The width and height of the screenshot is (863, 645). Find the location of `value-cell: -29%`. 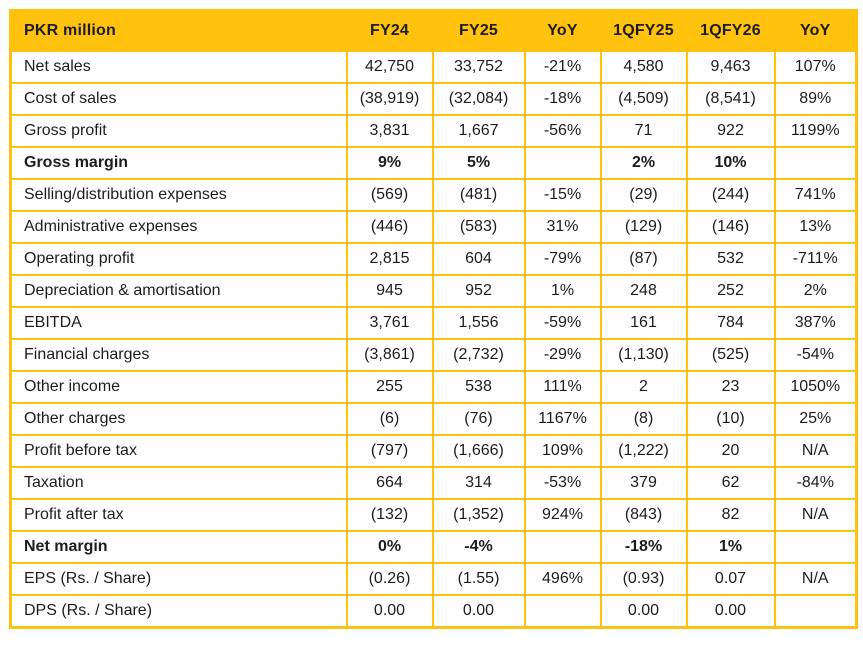

value-cell: -29% is located at coordinates (562, 354).